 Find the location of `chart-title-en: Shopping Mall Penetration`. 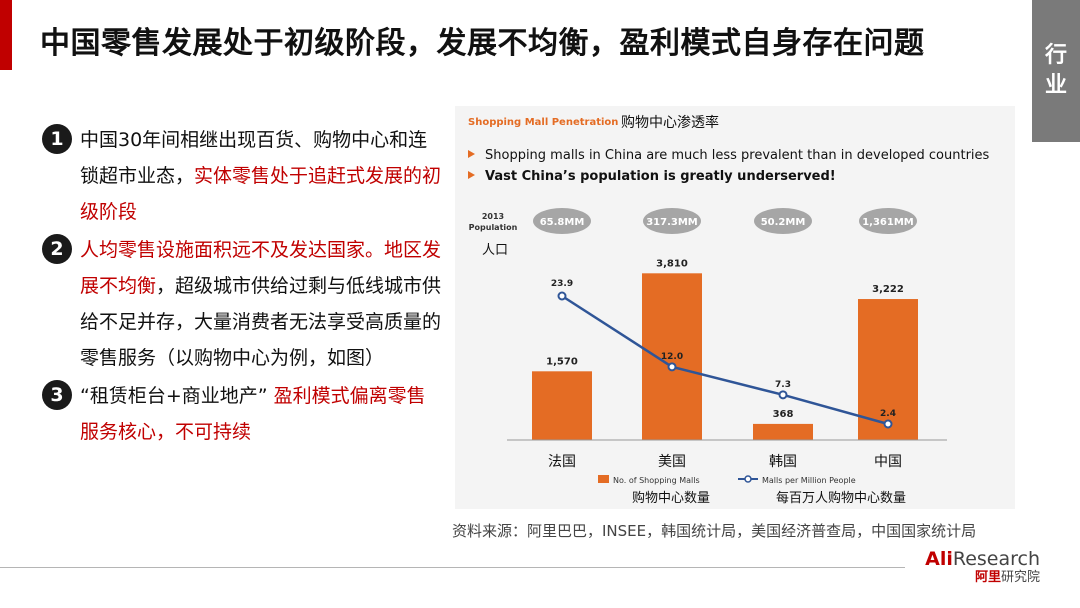

chart-title-en: Shopping Mall Penetration is located at coordinates (543, 122).